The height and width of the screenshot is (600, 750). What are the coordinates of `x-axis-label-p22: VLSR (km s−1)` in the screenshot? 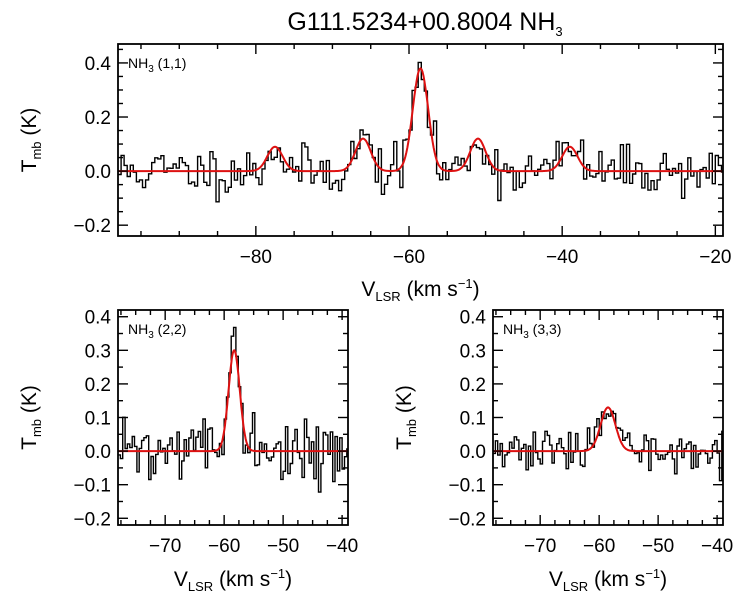 It's located at (233, 580).